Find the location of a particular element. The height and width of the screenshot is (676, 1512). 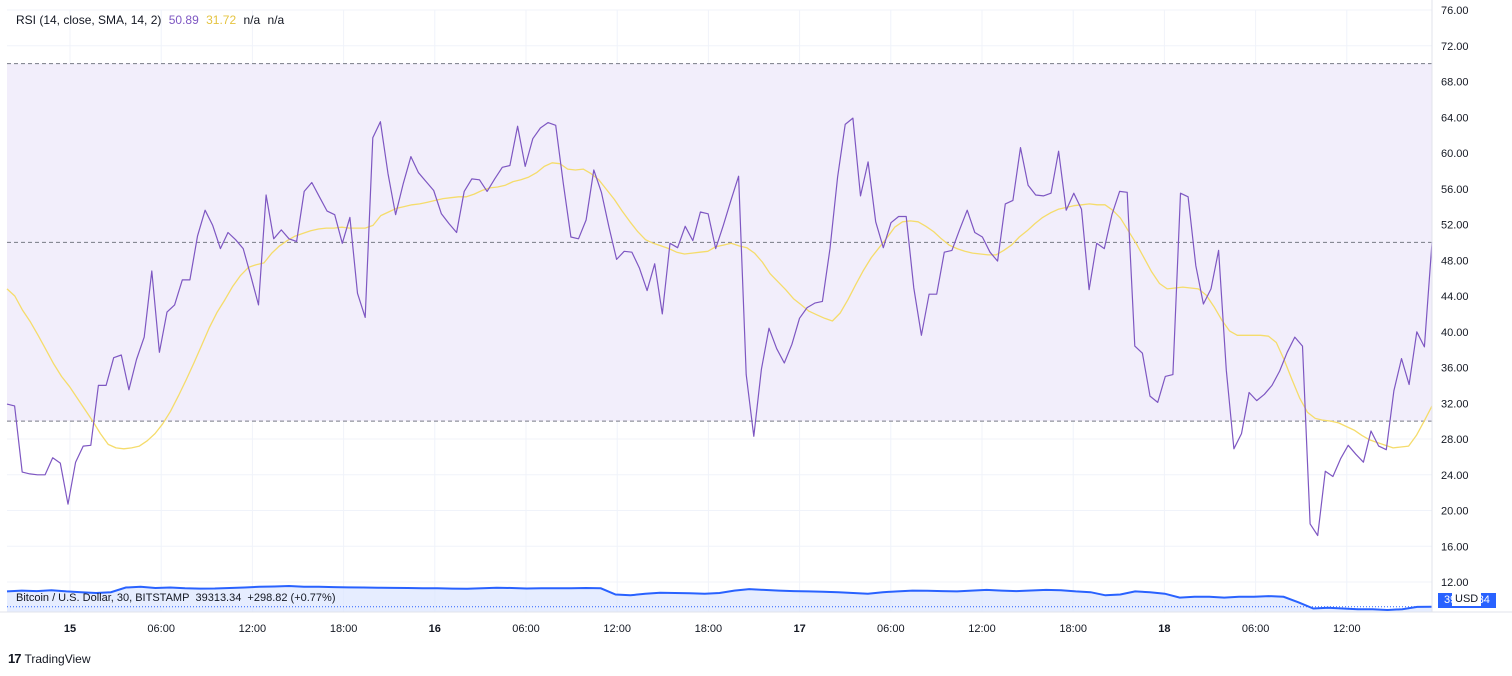

rsi-value: 50.89 is located at coordinates (183, 20).